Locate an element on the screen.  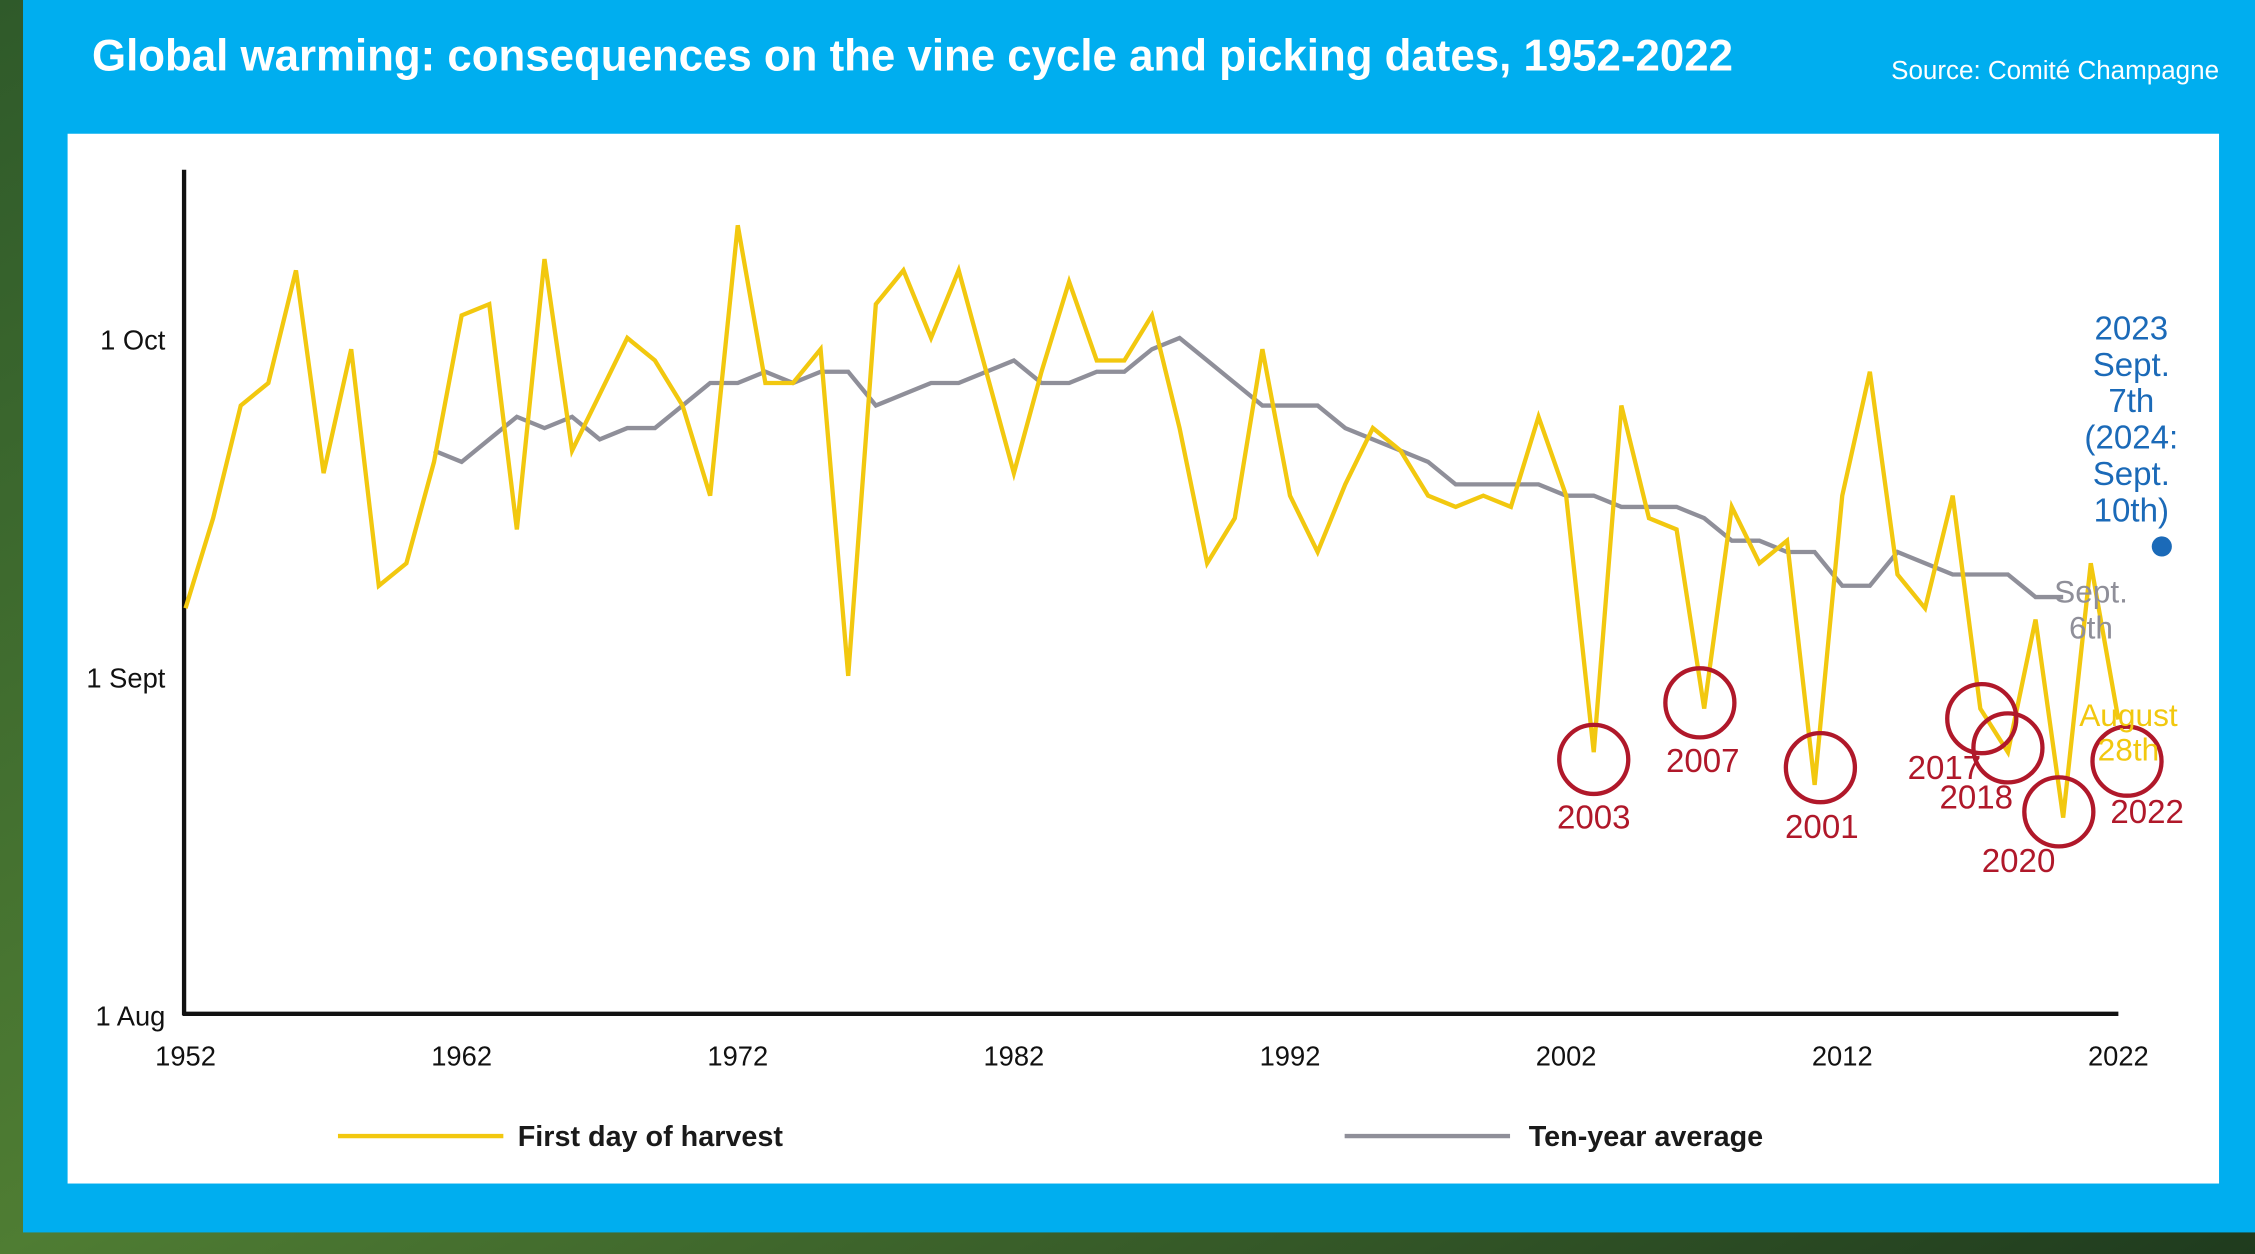
forecast-2023-dot is located at coordinates (2161, 546).